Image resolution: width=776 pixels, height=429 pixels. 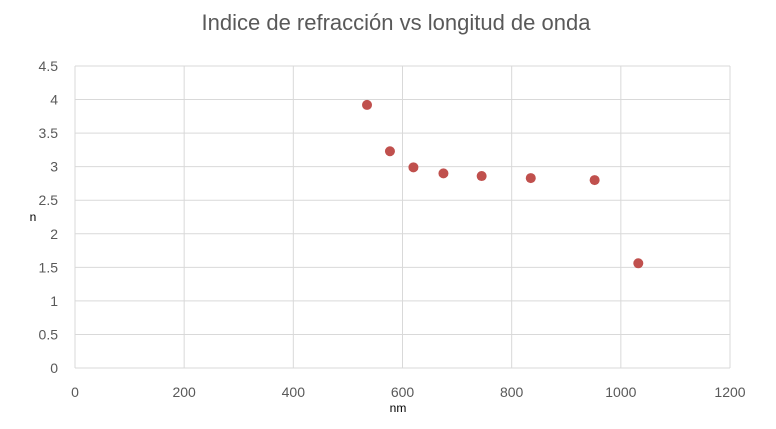 I want to click on y-tick-label: 4, so click(x=54, y=100).